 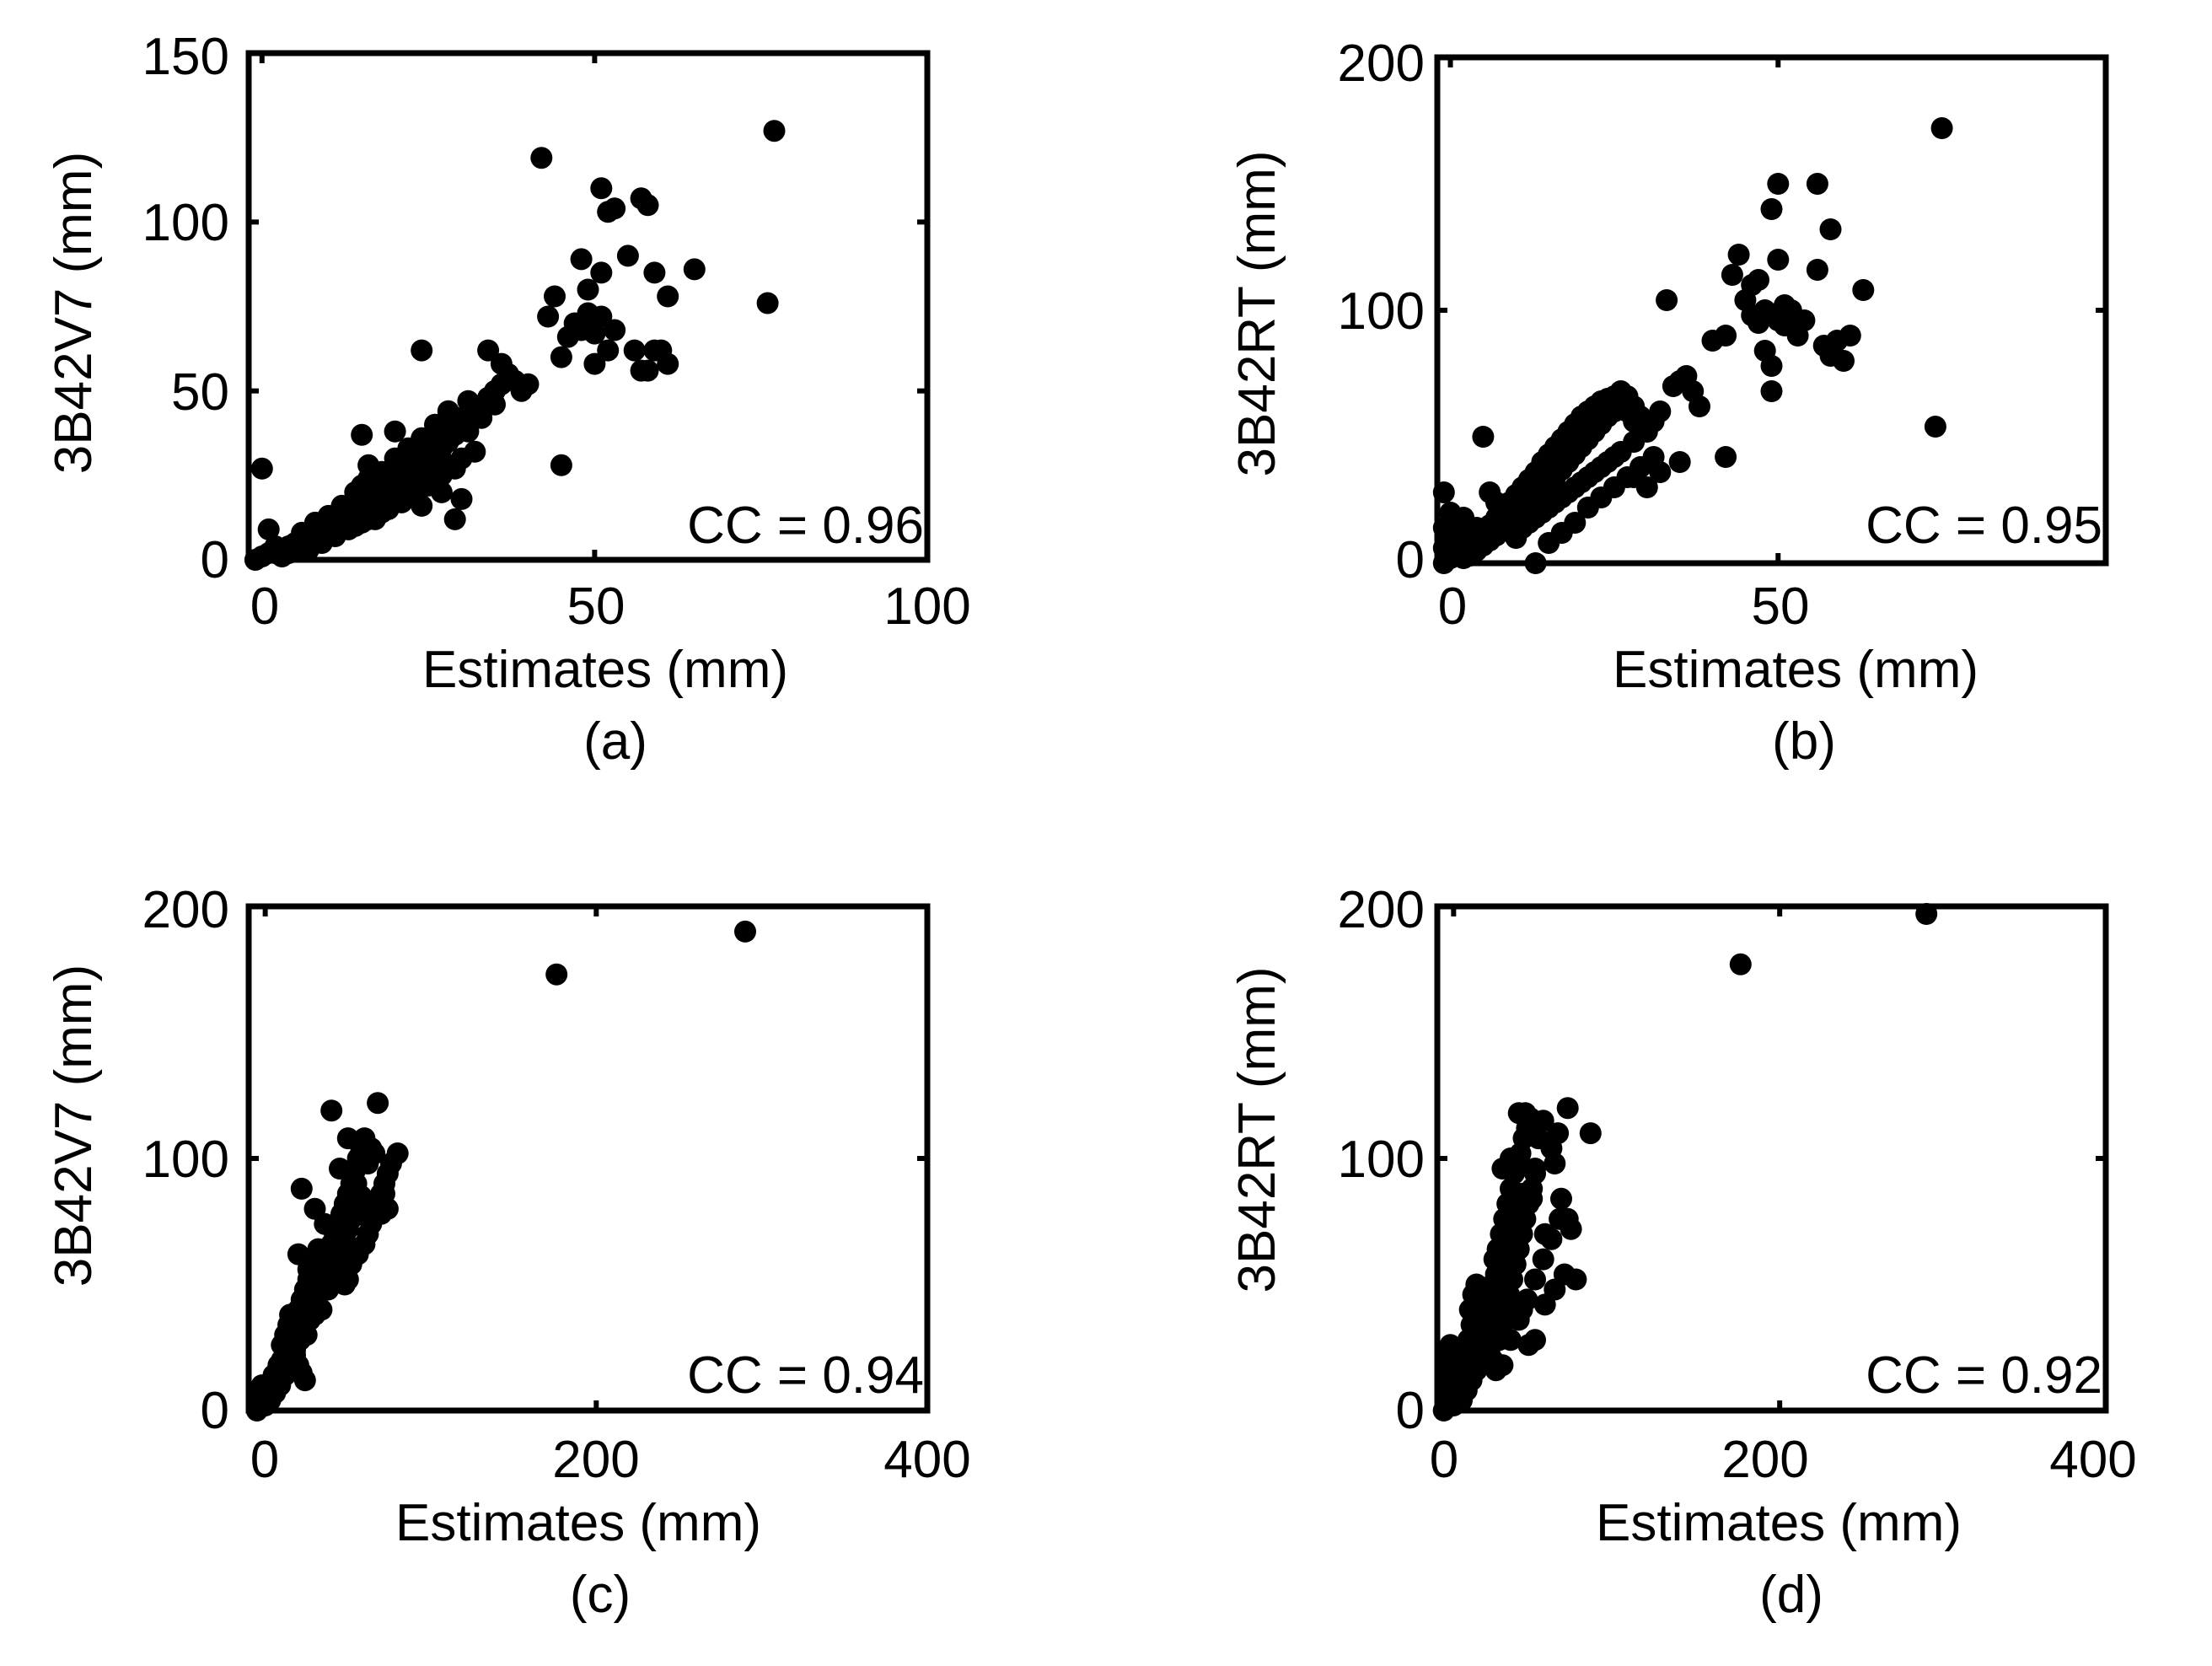 What do you see at coordinates (215, 560) in the screenshot?
I see `y-tick-label: 0` at bounding box center [215, 560].